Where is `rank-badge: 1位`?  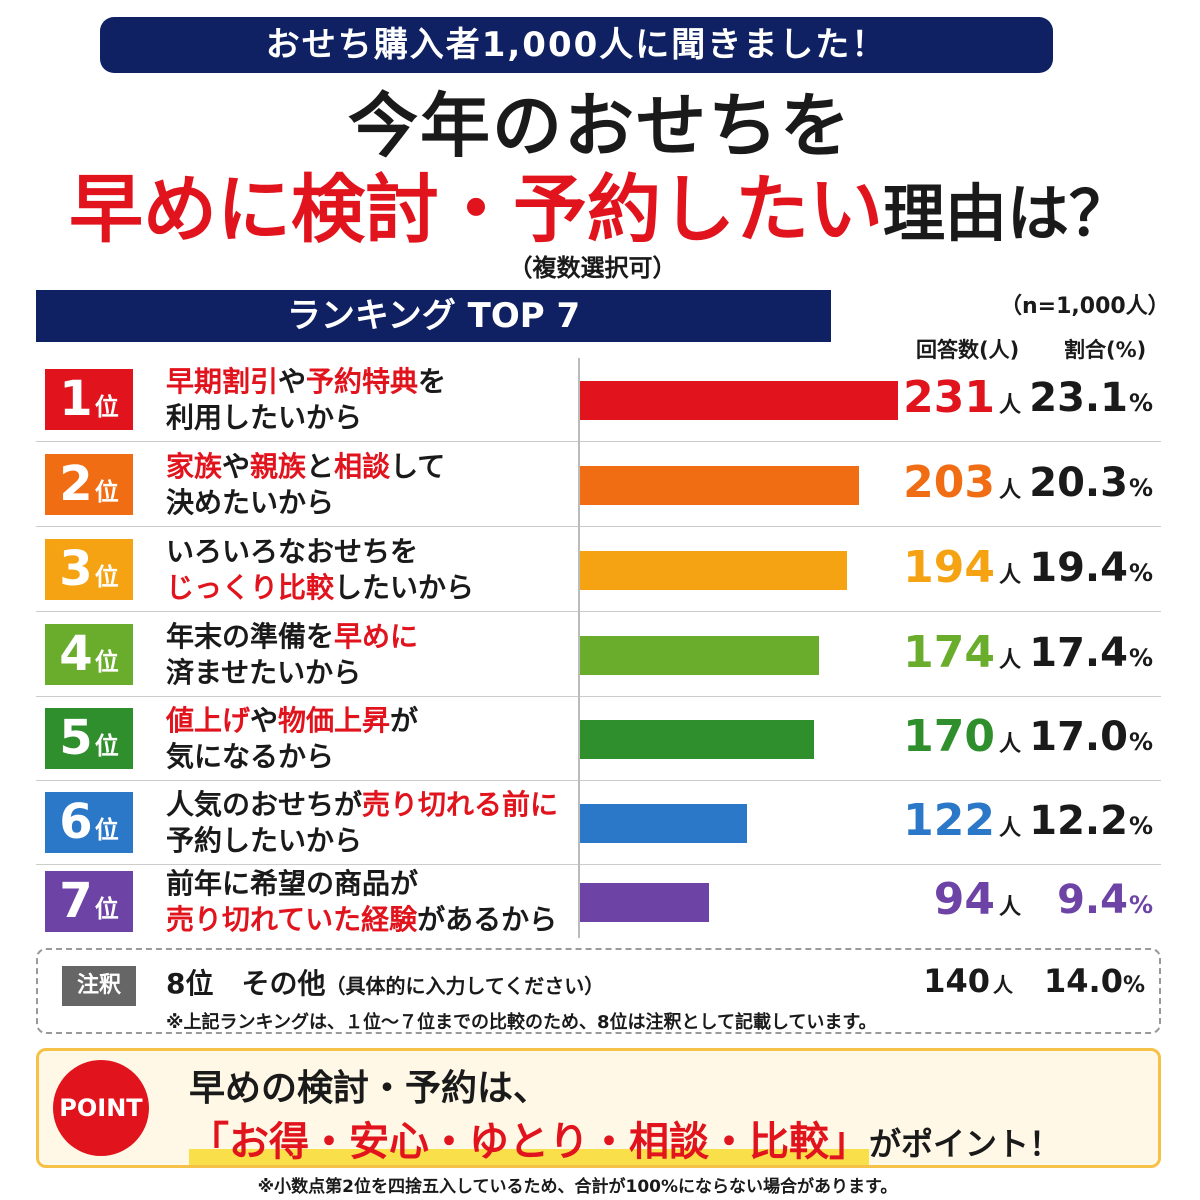 rank-badge: 1位 is located at coordinates (89, 399).